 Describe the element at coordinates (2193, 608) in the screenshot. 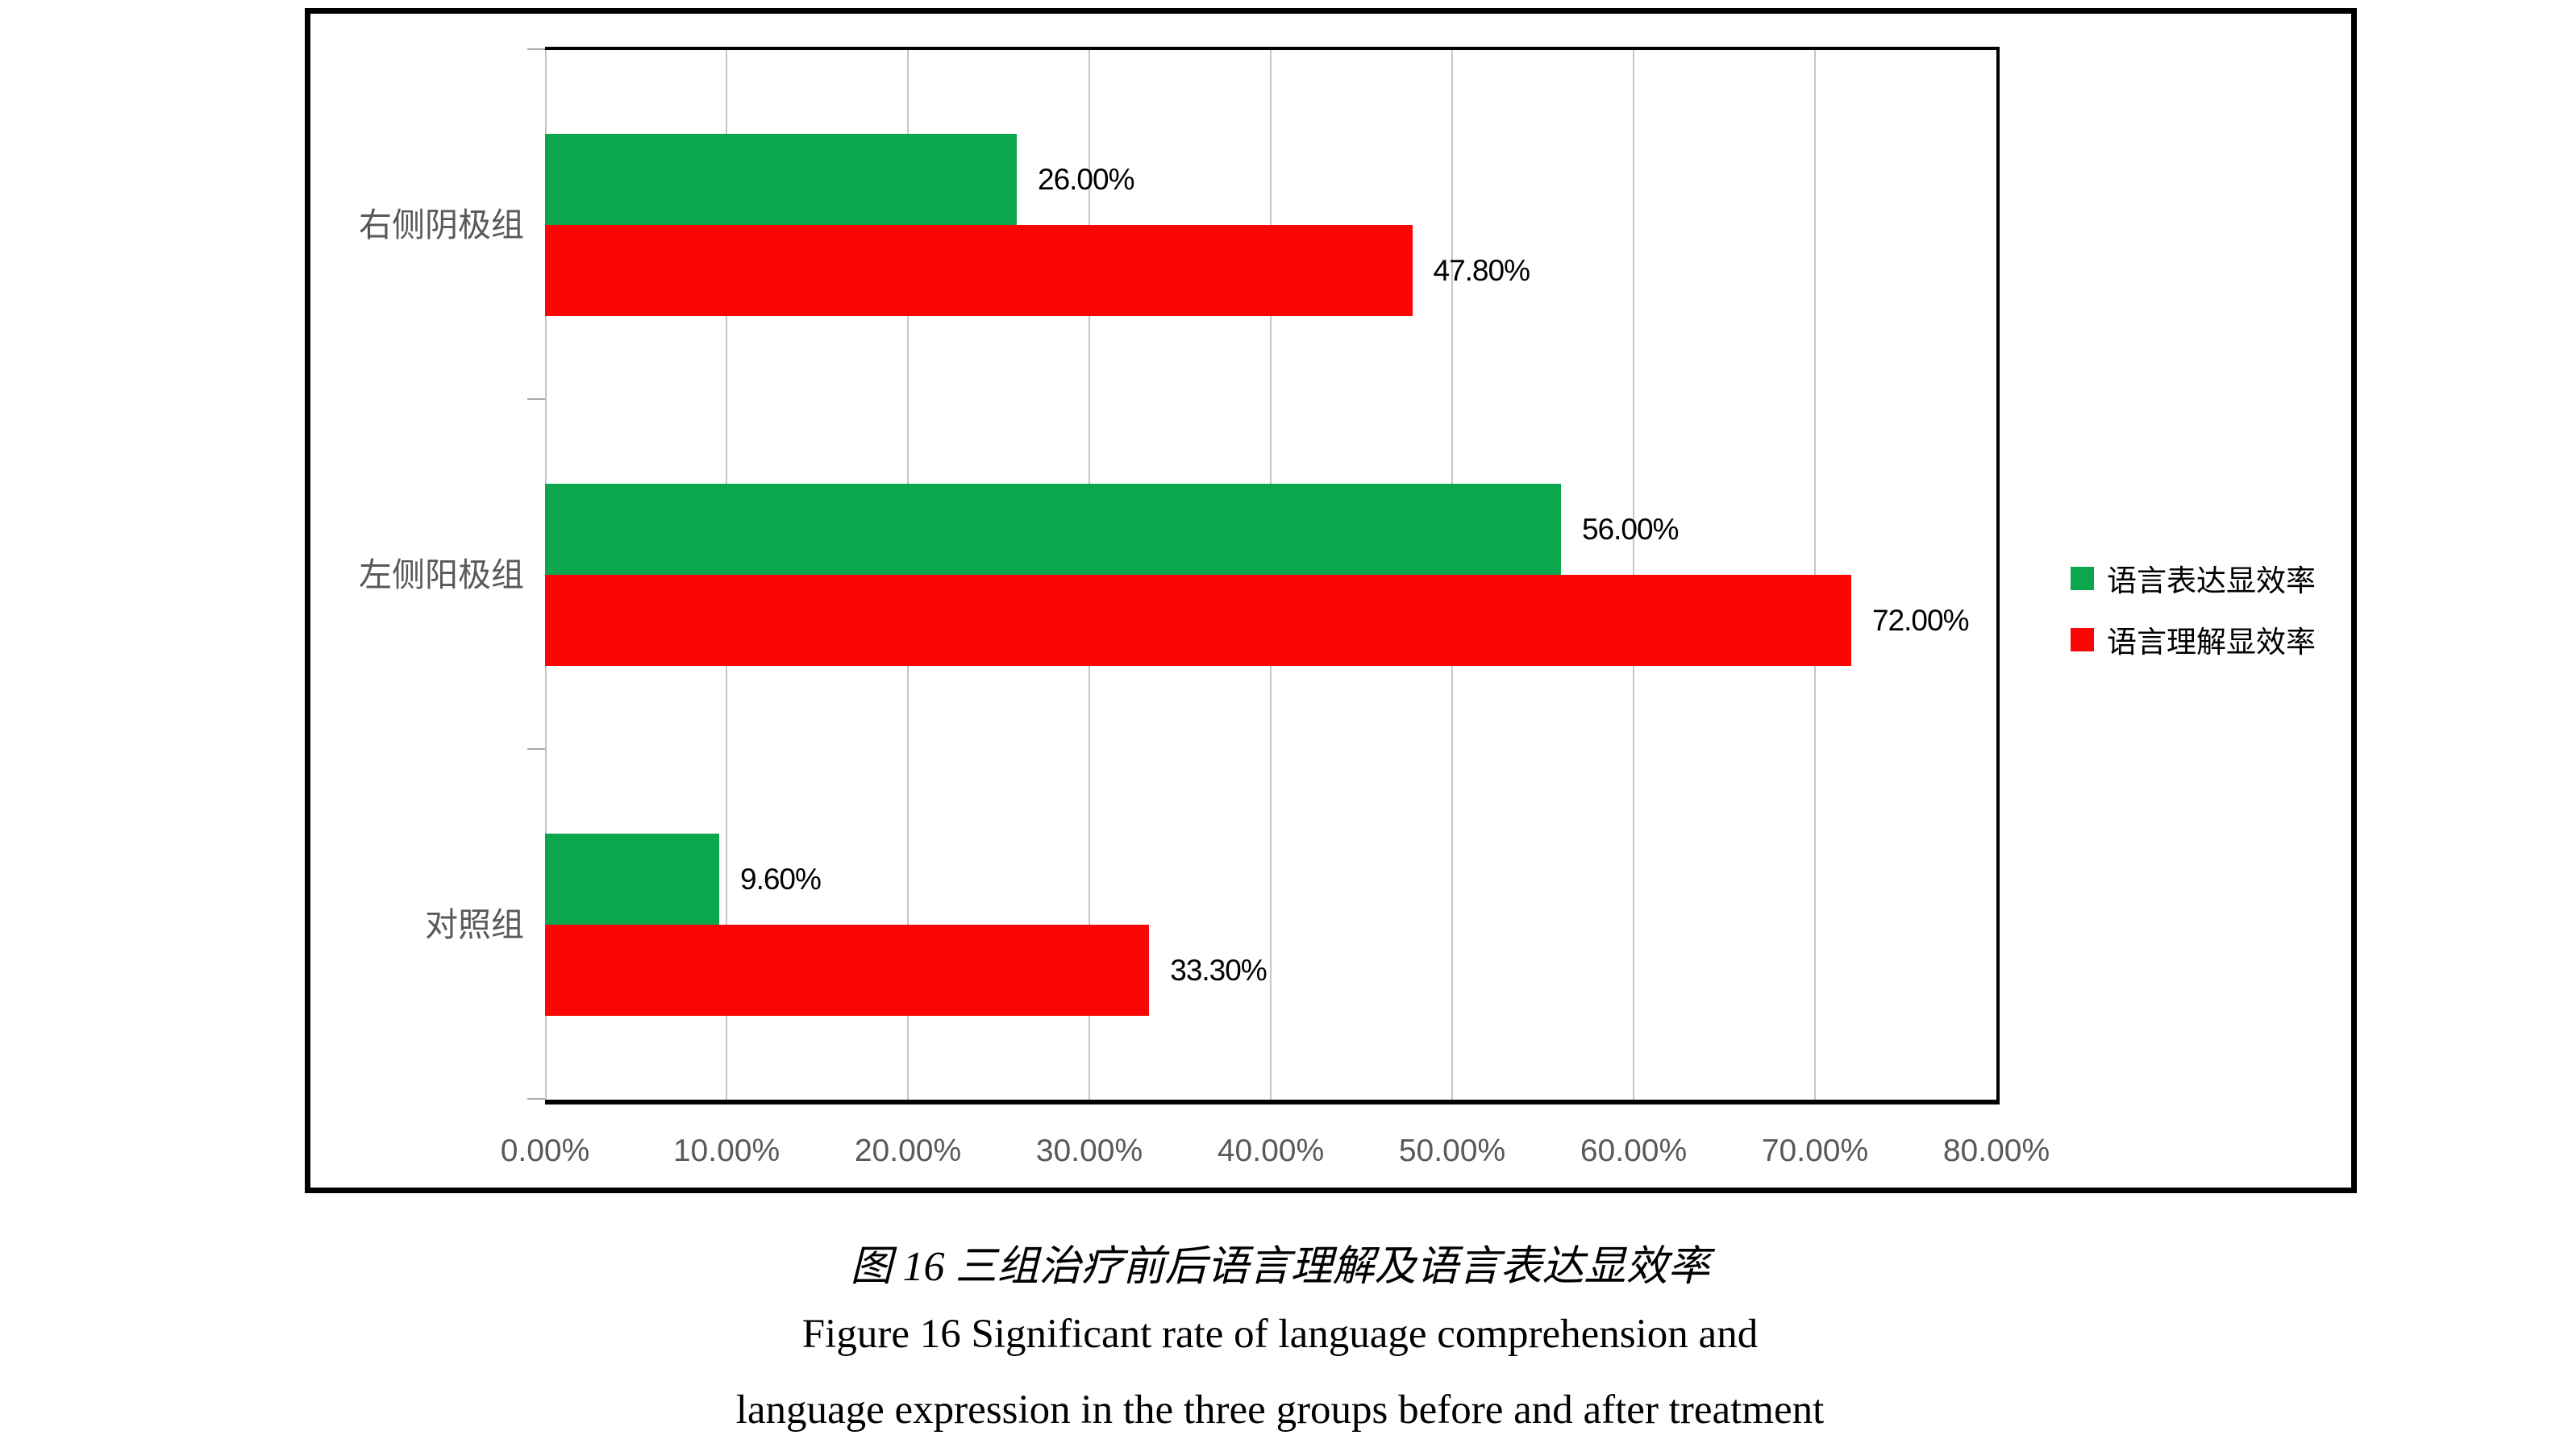

I see `legend: 语言表达显效率 语言理解显效率` at that location.